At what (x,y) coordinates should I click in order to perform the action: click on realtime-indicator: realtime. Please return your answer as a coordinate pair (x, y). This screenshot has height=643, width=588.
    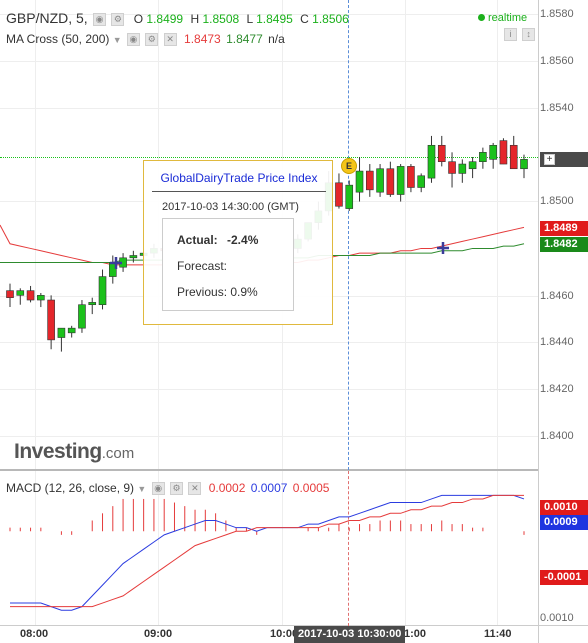
    Looking at the image, I should click on (502, 18).